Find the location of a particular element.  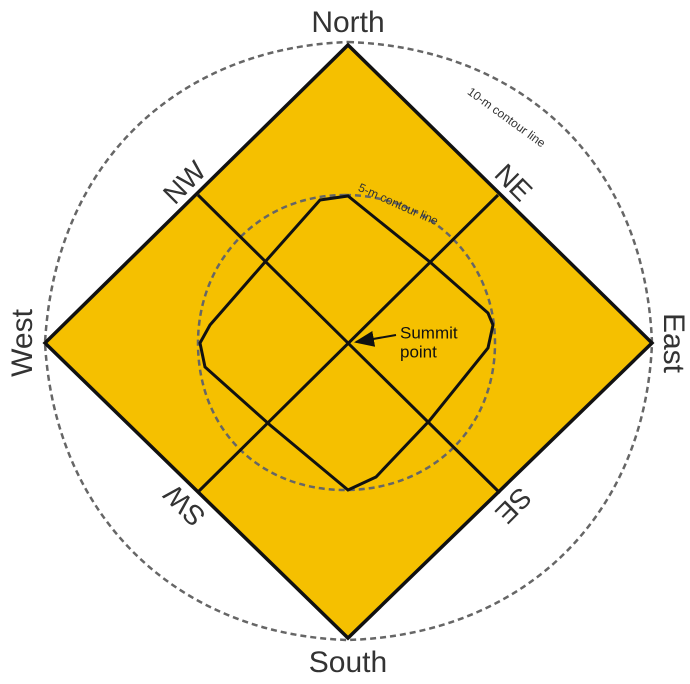

outer-contour-label: 10-m contour line is located at coordinates (506, 117).